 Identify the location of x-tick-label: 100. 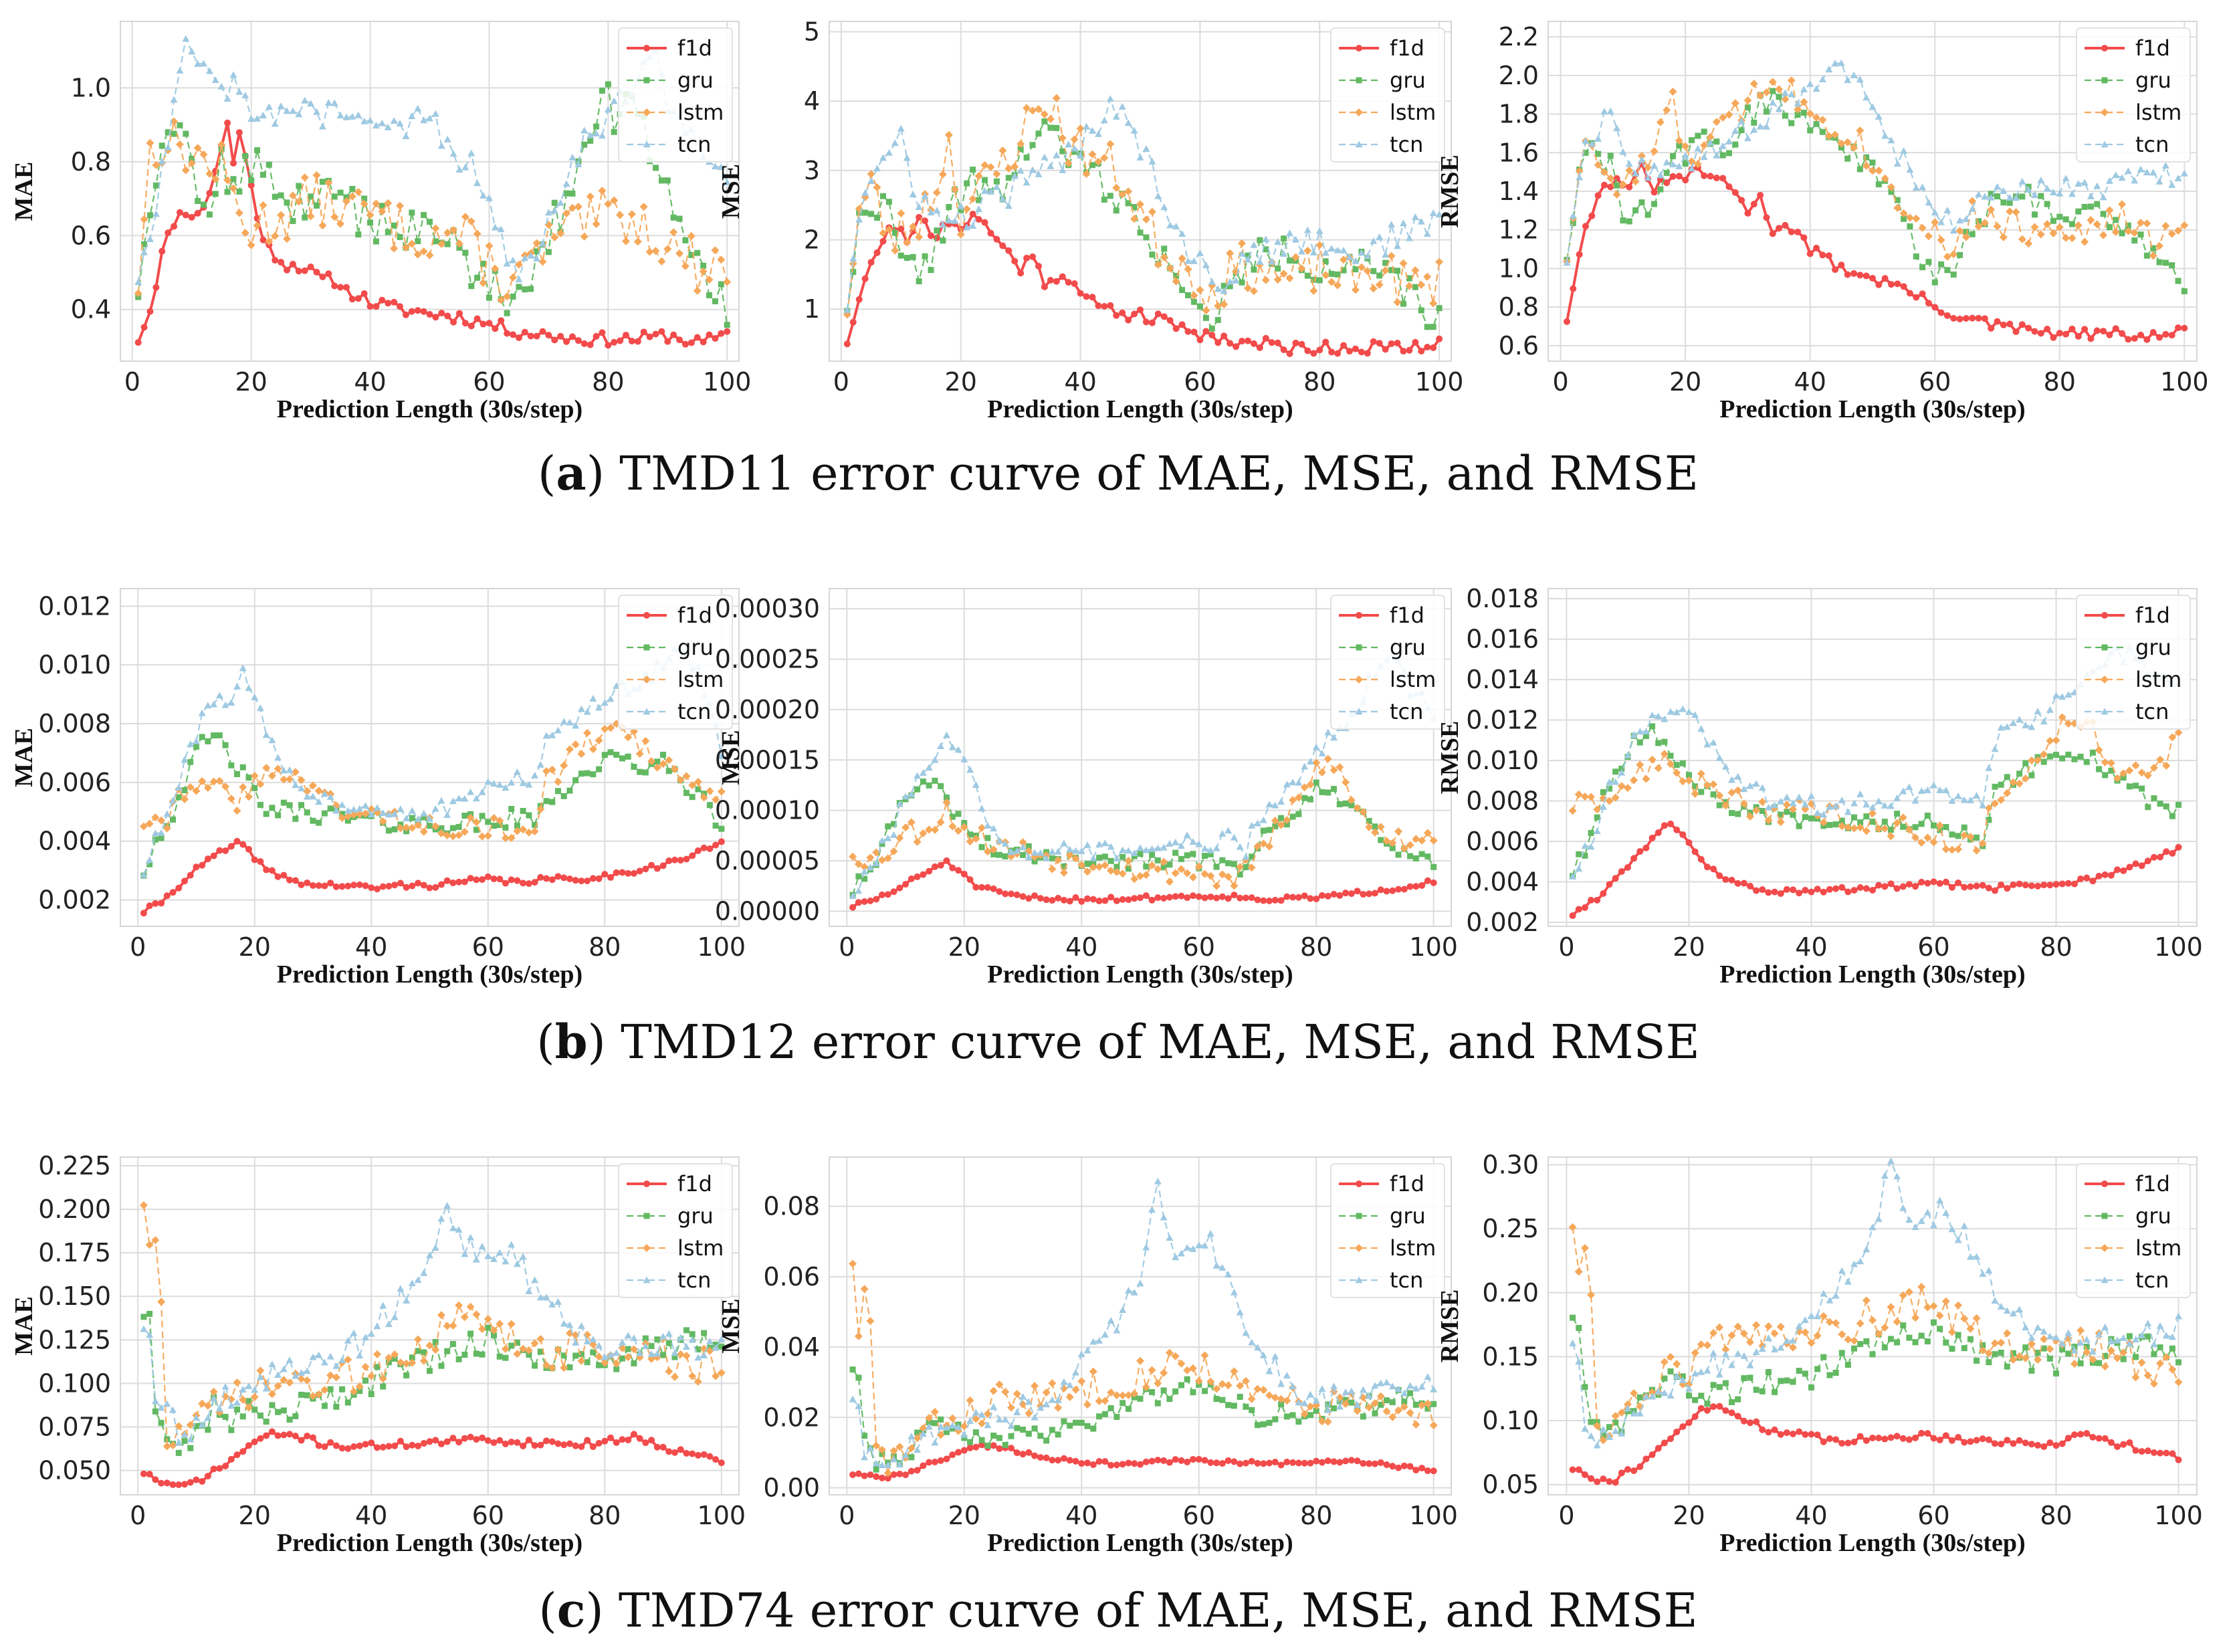
(2178, 1515).